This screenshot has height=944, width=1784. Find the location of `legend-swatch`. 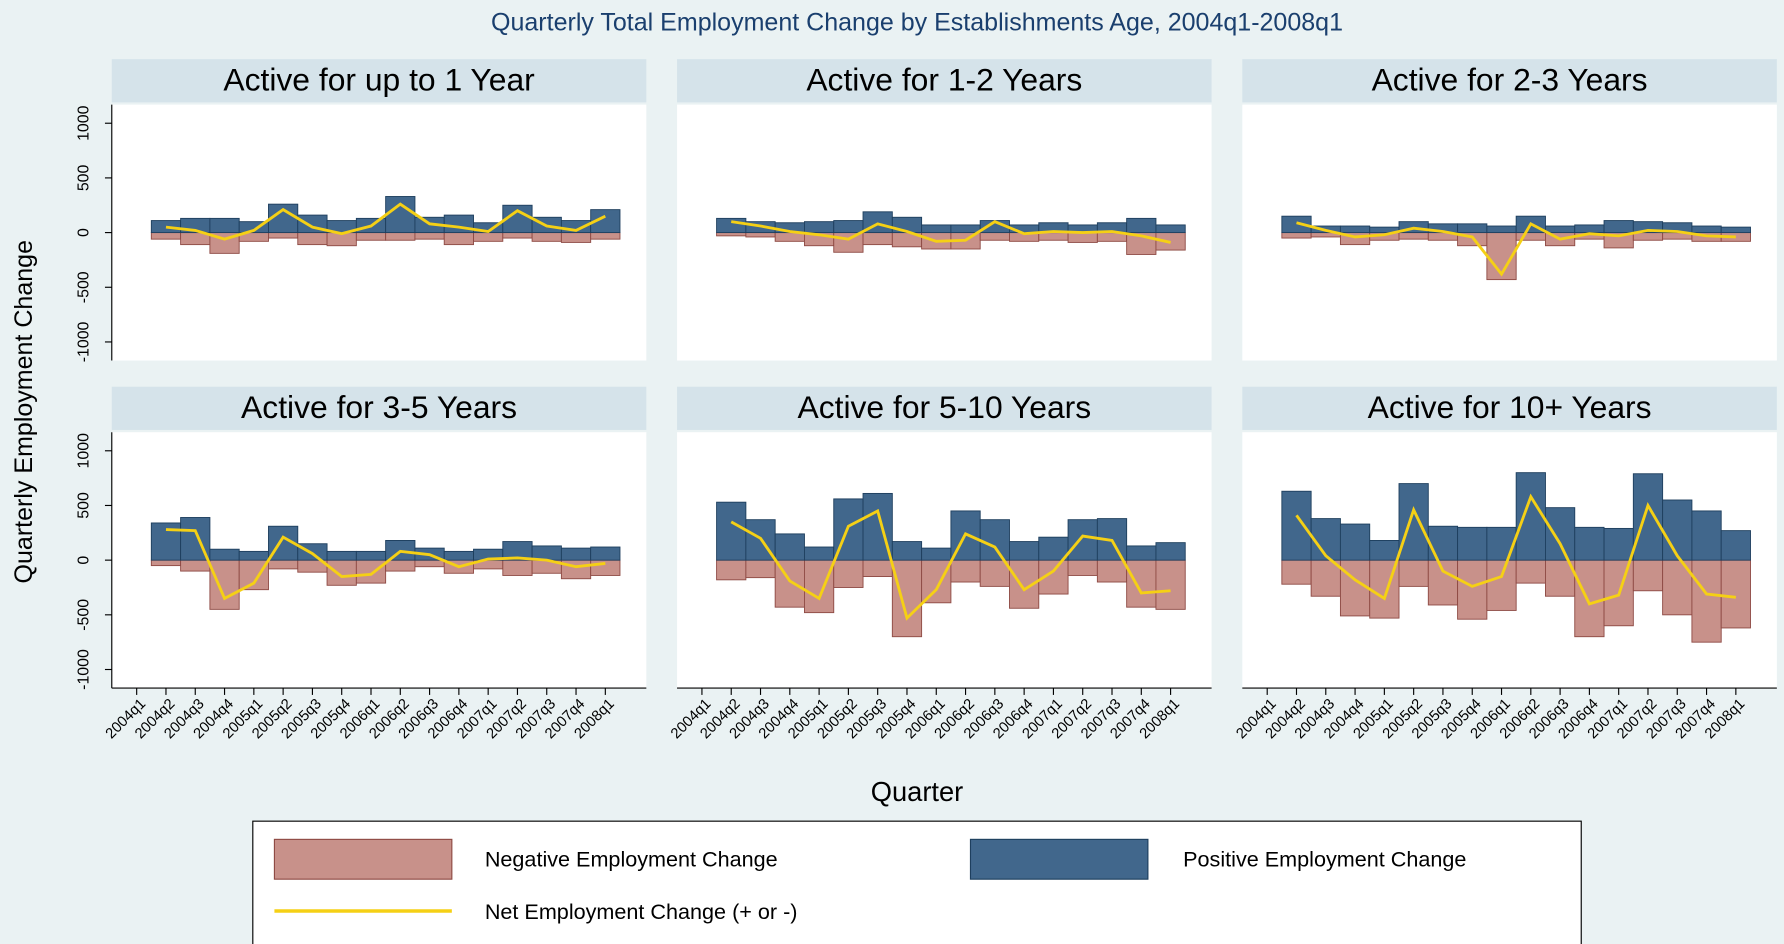

legend-swatch is located at coordinates (363, 859).